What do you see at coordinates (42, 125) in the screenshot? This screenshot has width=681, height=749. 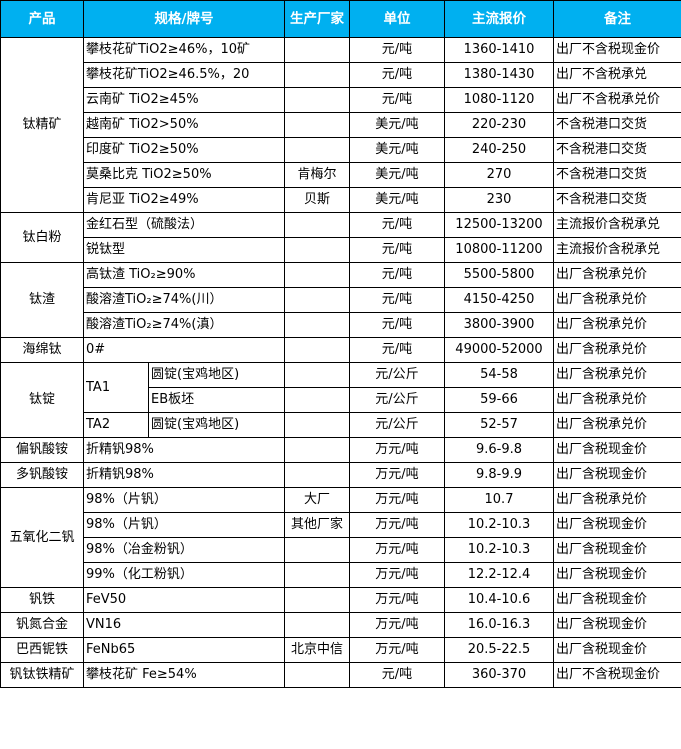 I see `product-cell: 钛精矿` at bounding box center [42, 125].